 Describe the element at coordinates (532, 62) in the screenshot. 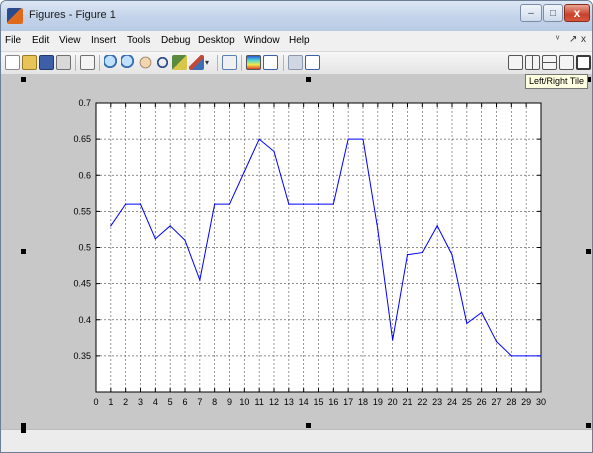

I see `left-right-tile-icon` at that location.